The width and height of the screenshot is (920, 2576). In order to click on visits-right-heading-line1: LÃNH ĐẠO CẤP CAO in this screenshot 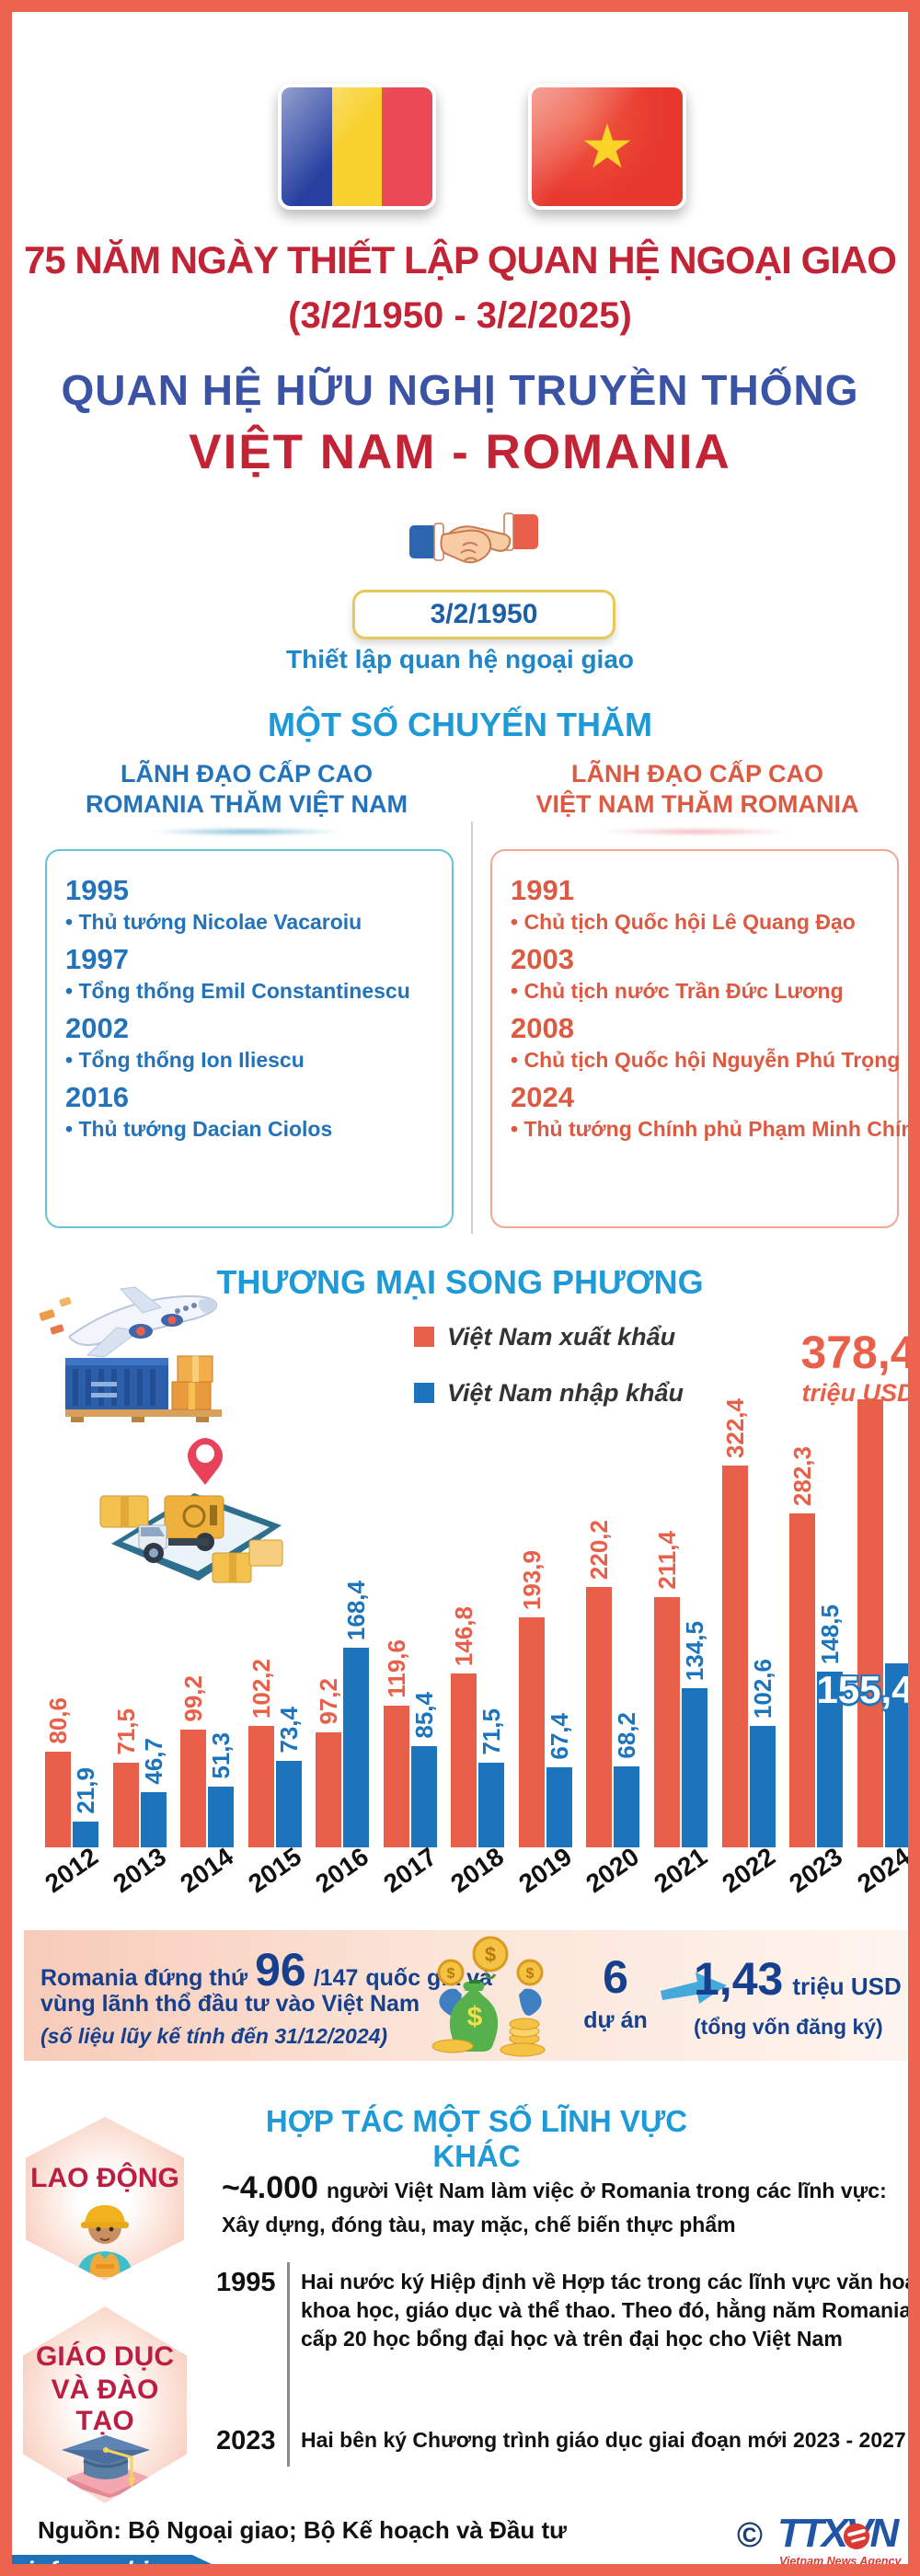, I will do `click(696, 774)`.